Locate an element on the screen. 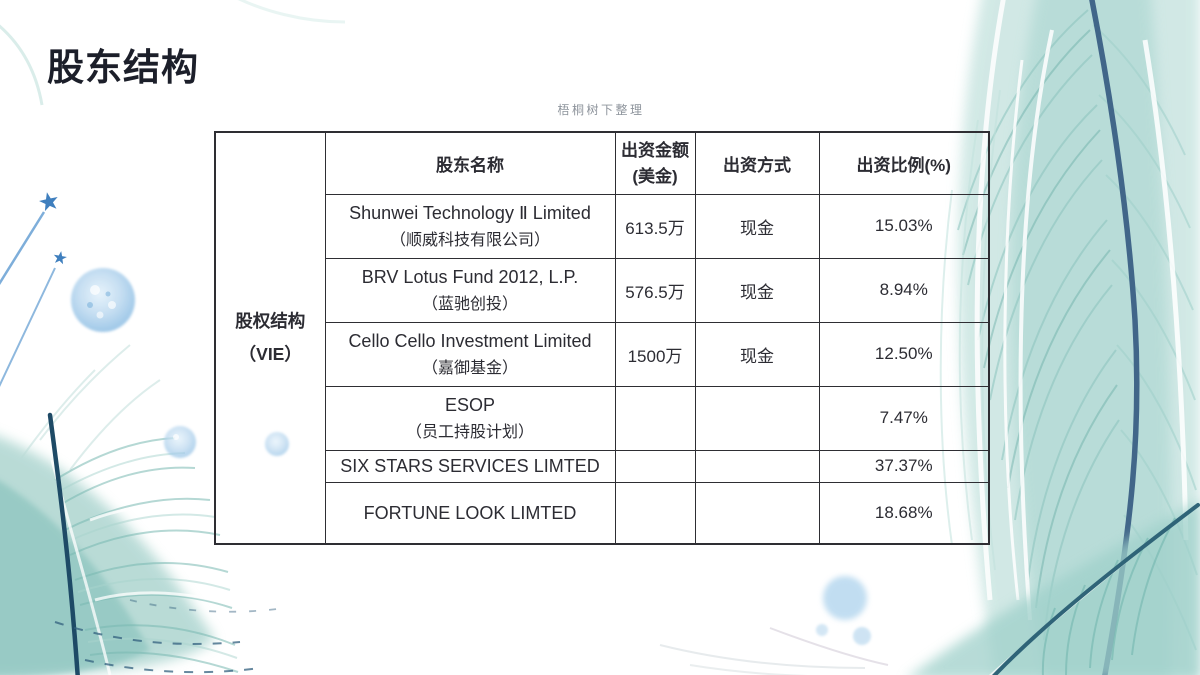  header-ratio: 出资比例(%) is located at coordinates (904, 163).